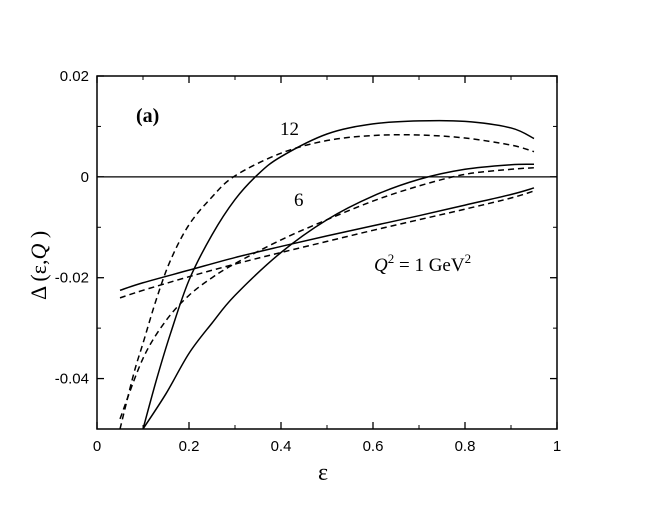  What do you see at coordinates (299, 200) in the screenshot?
I see `annotation-6: 6` at bounding box center [299, 200].